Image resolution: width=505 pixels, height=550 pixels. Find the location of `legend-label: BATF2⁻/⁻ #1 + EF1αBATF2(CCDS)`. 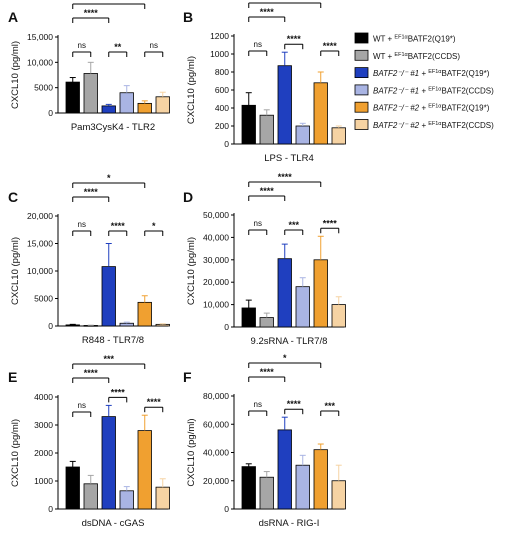

legend-label: BATF2⁻/⁻ #1 + EF1αBATF2(CCDS) is located at coordinates (433, 90).